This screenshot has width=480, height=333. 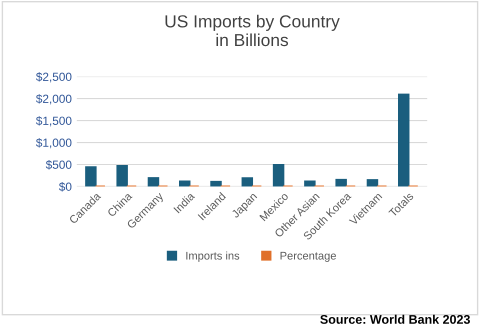 What do you see at coordinates (54, 77) in the screenshot?
I see `y-tick-label: $2,500` at bounding box center [54, 77].